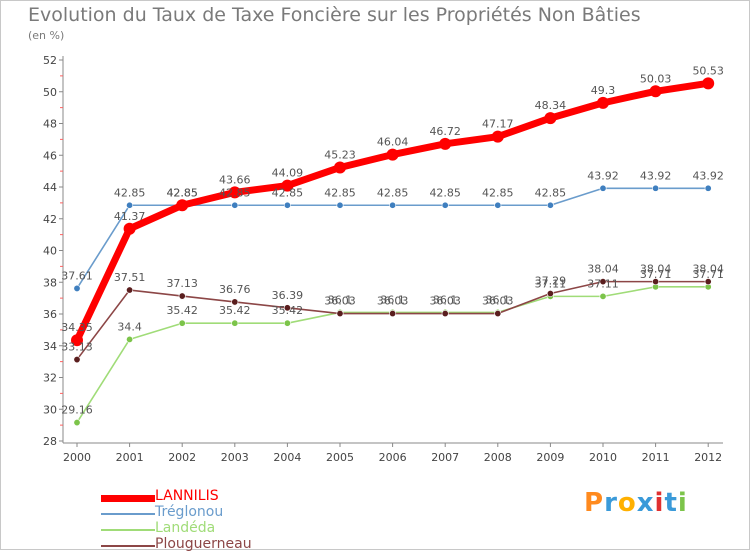 Image resolution: width=750 pixels, height=554 pixels. What do you see at coordinates (50, 155) in the screenshot?
I see `y-tick-label: 46` at bounding box center [50, 155].